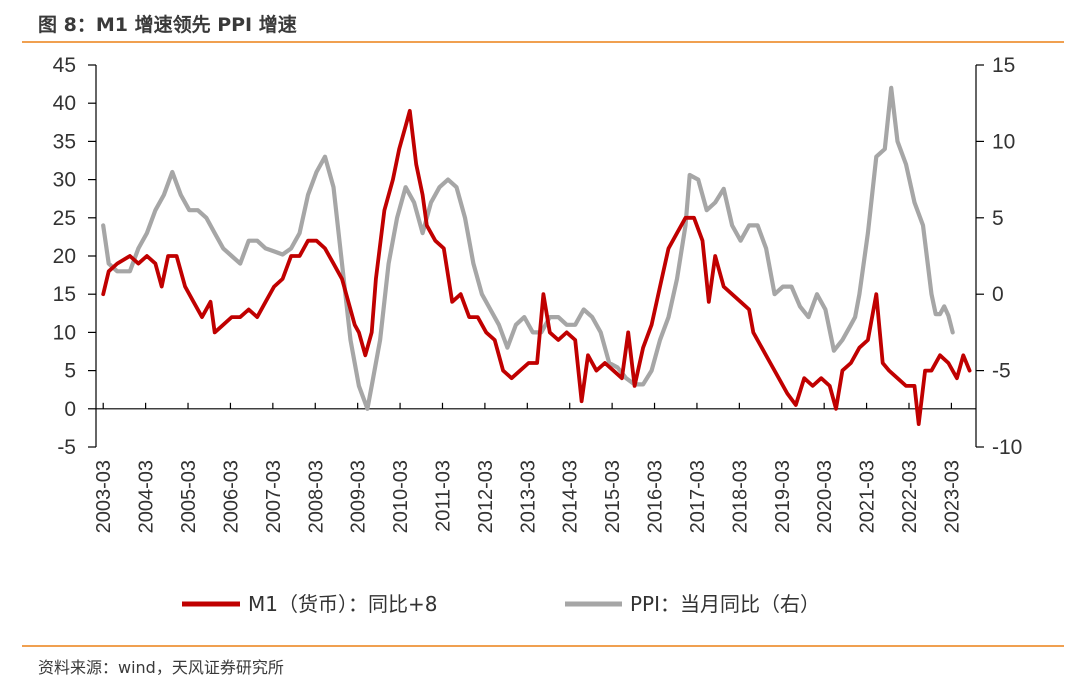 This screenshot has height=688, width=1080. Describe the element at coordinates (571, 496) in the screenshot. I see `x-tick-label: 2014-03` at that location.